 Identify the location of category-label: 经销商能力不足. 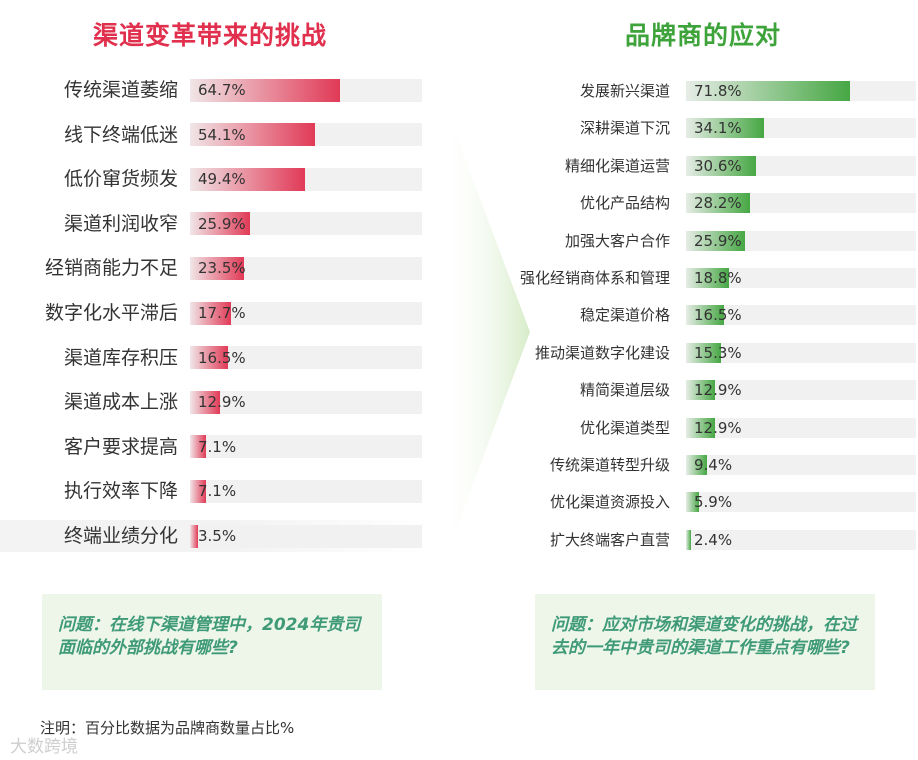
(111, 268).